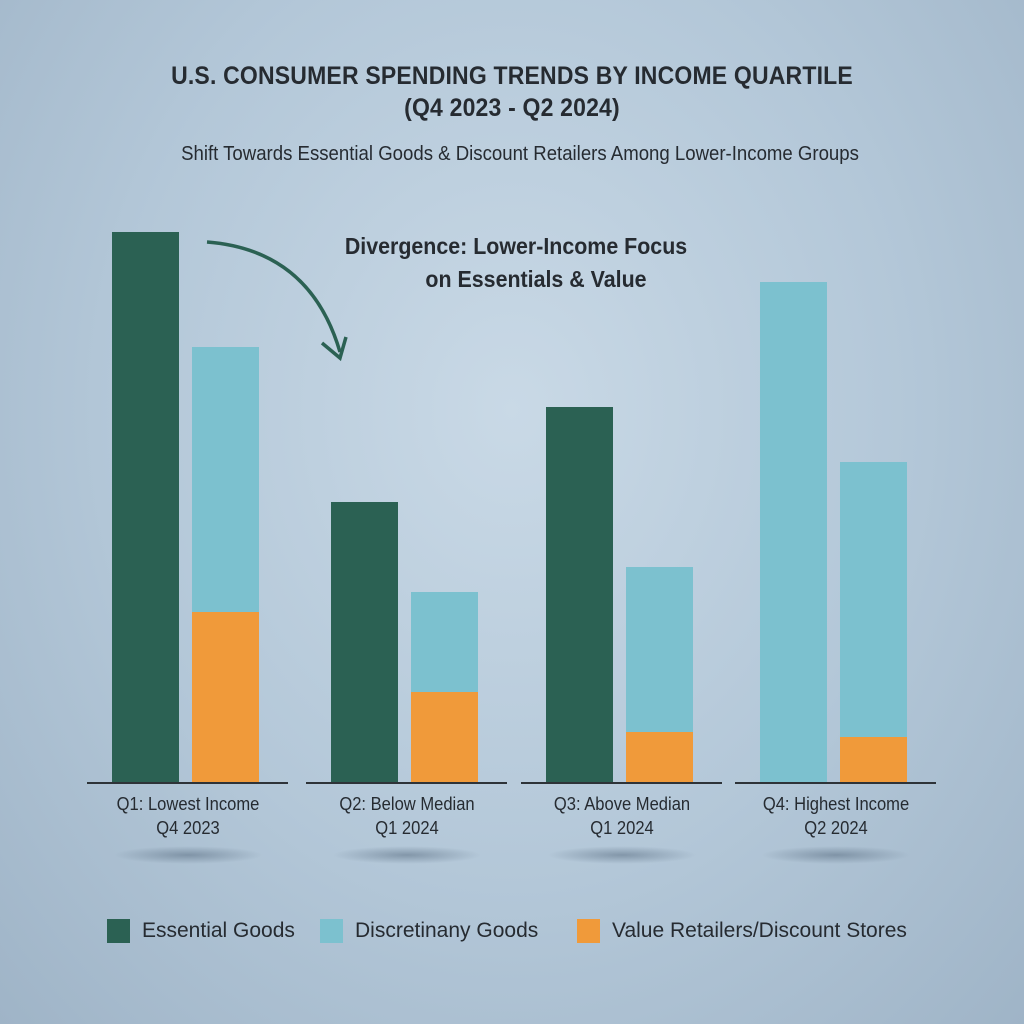  Describe the element at coordinates (621, 816) in the screenshot. I see `x-tick-label: Q3: Above Median Q1 2024` at that location.